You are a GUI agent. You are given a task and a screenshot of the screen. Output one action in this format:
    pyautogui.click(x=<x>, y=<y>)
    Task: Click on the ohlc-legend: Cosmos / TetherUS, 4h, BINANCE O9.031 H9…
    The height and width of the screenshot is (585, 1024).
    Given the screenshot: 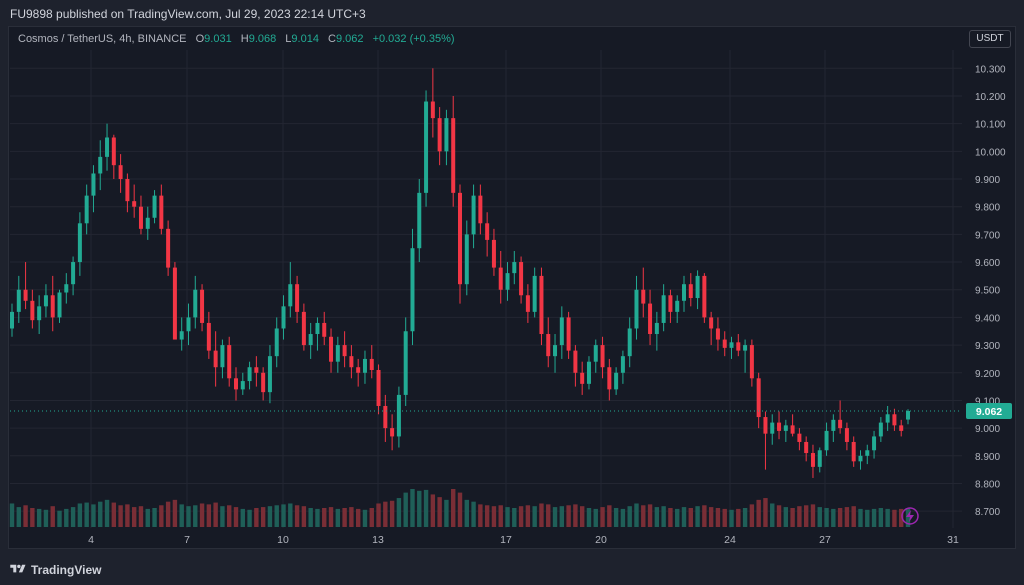 What is the action you would take?
    pyautogui.click(x=236, y=39)
    